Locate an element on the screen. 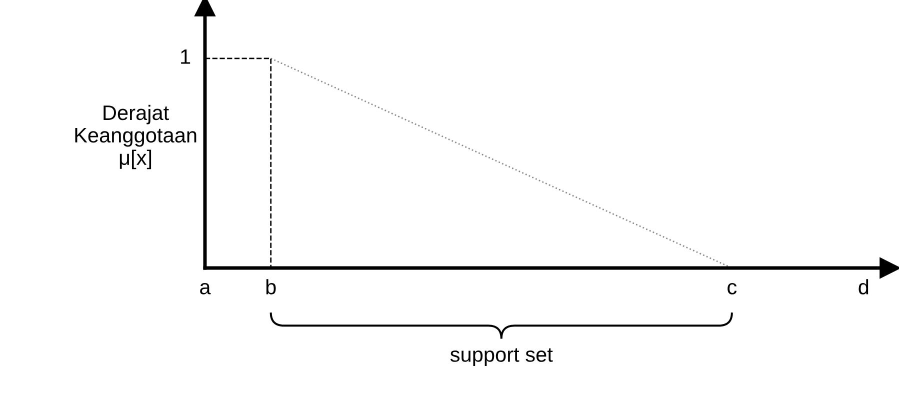 This screenshot has height=400, width=899. text: support set is located at coordinates (501, 357).